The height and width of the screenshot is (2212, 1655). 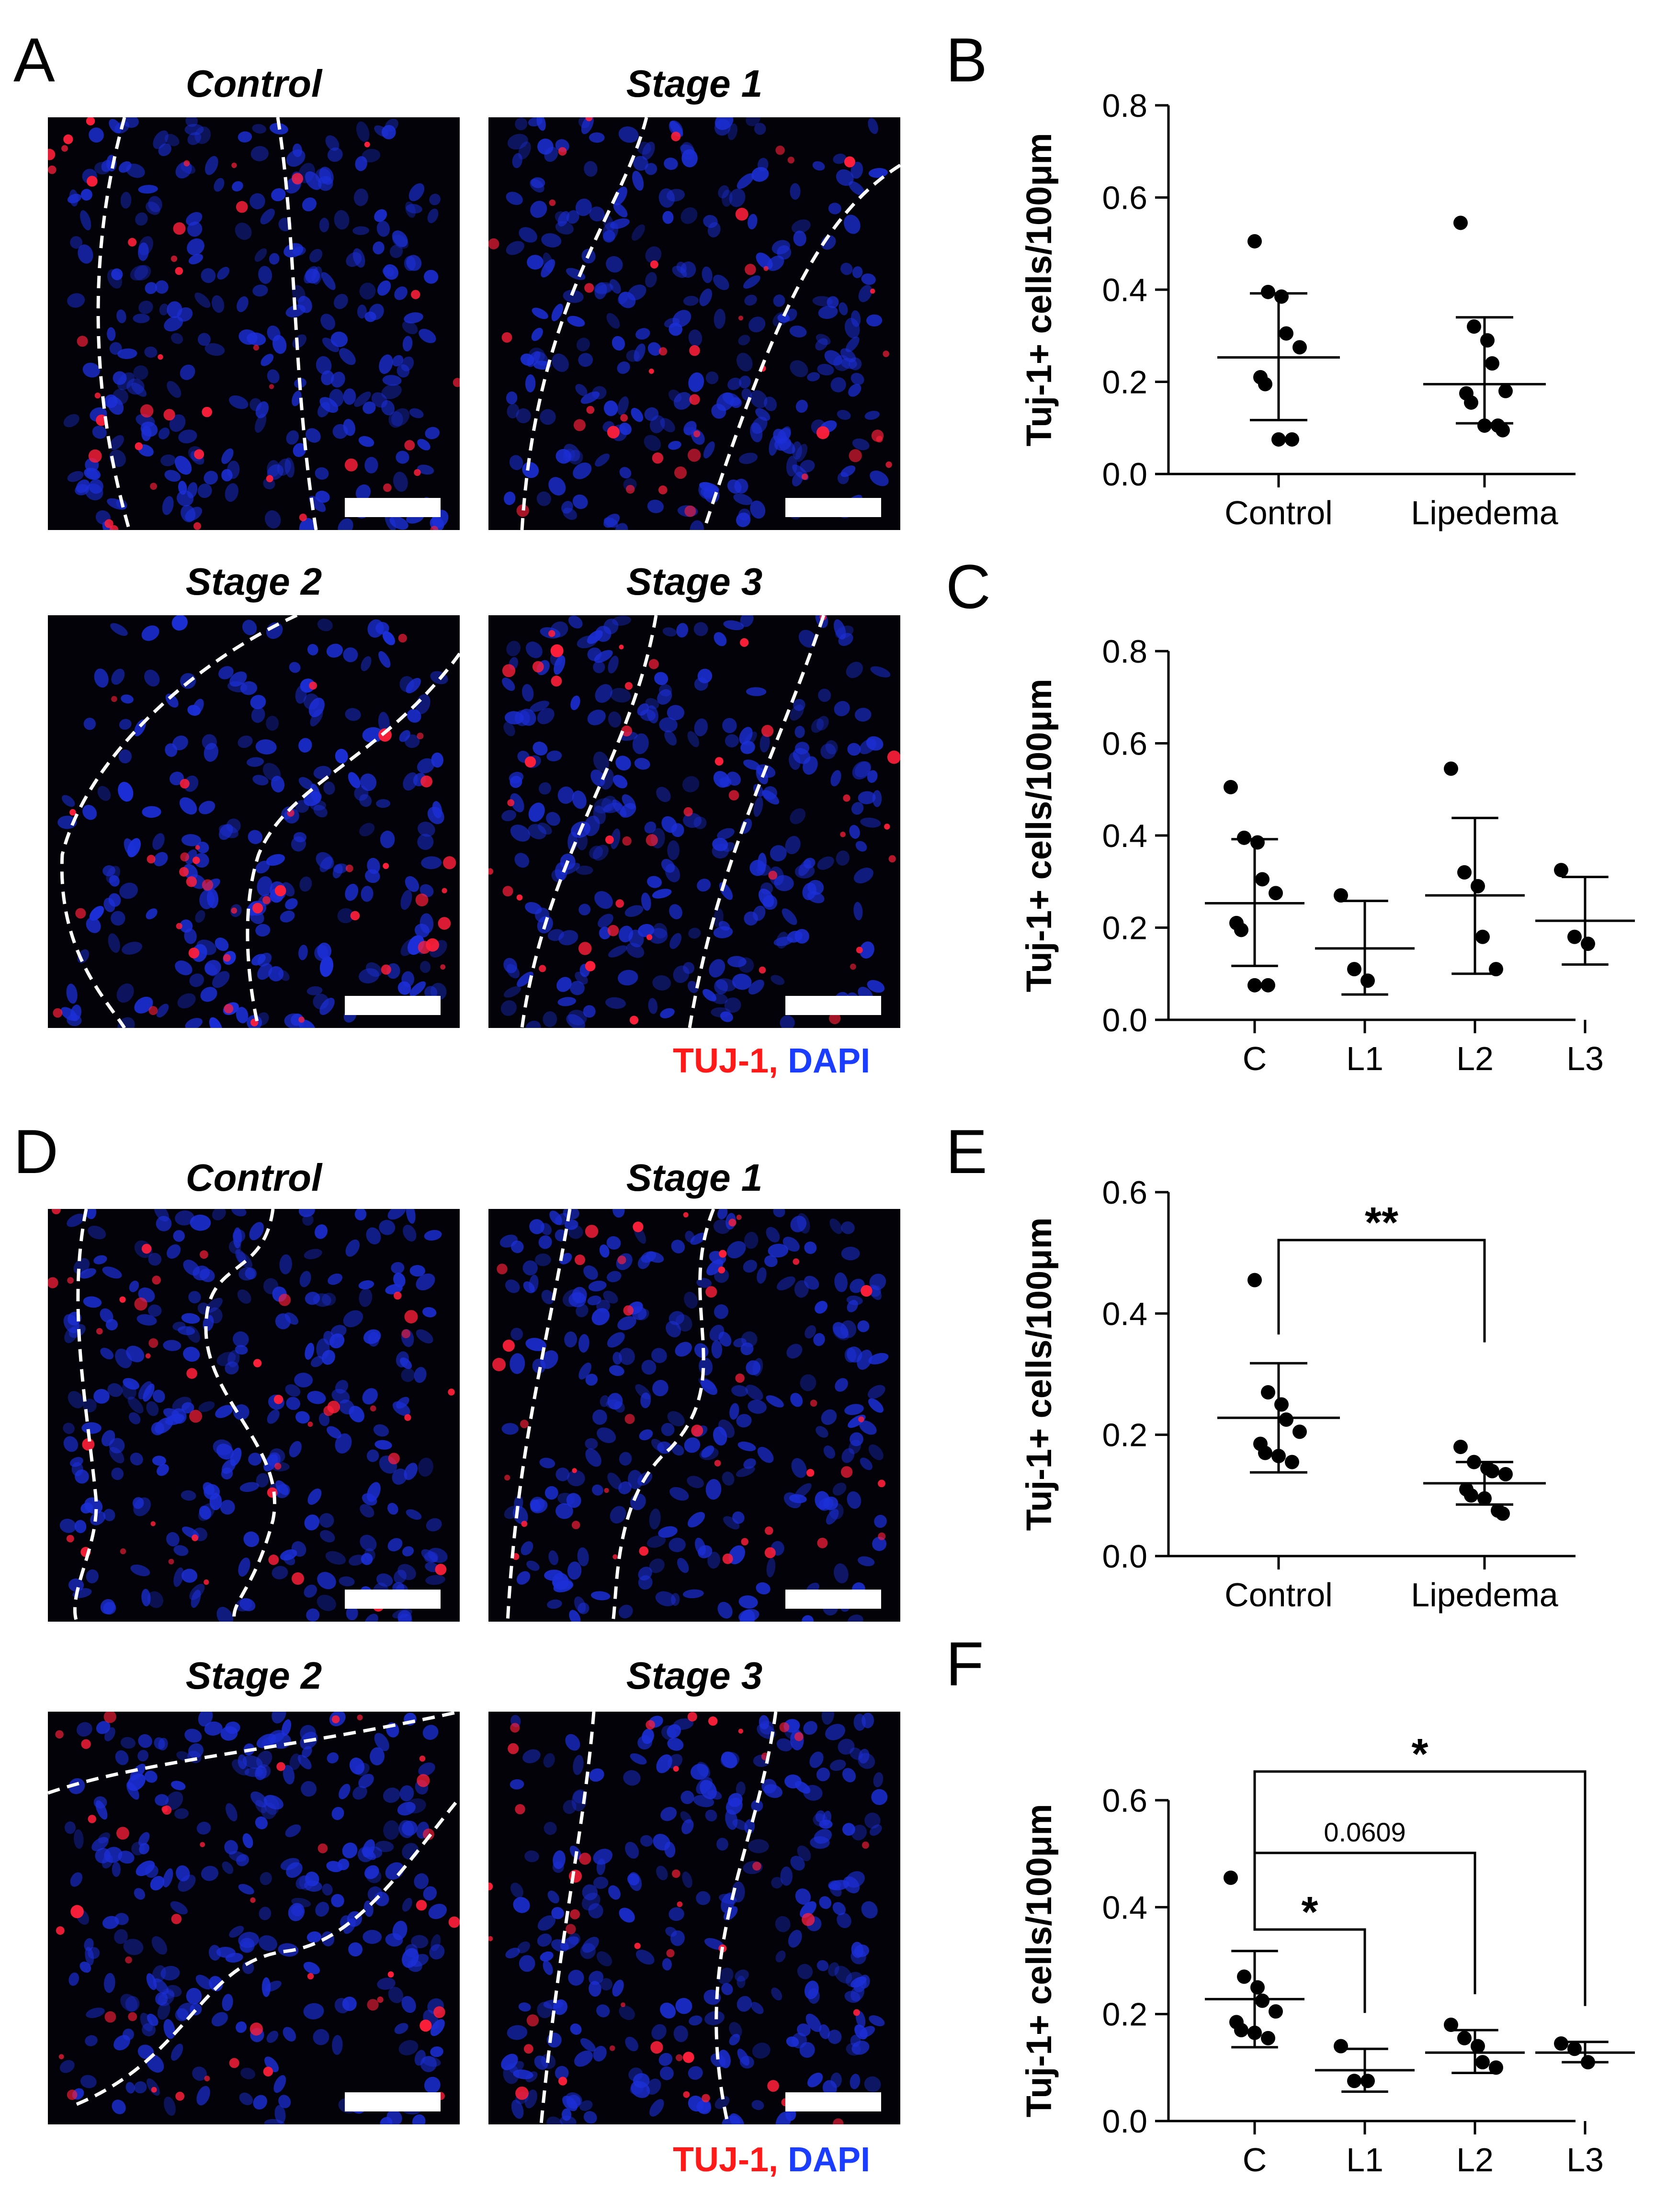 What do you see at coordinates (965, 1664) in the screenshot?
I see `panel-letter-f: F` at bounding box center [965, 1664].